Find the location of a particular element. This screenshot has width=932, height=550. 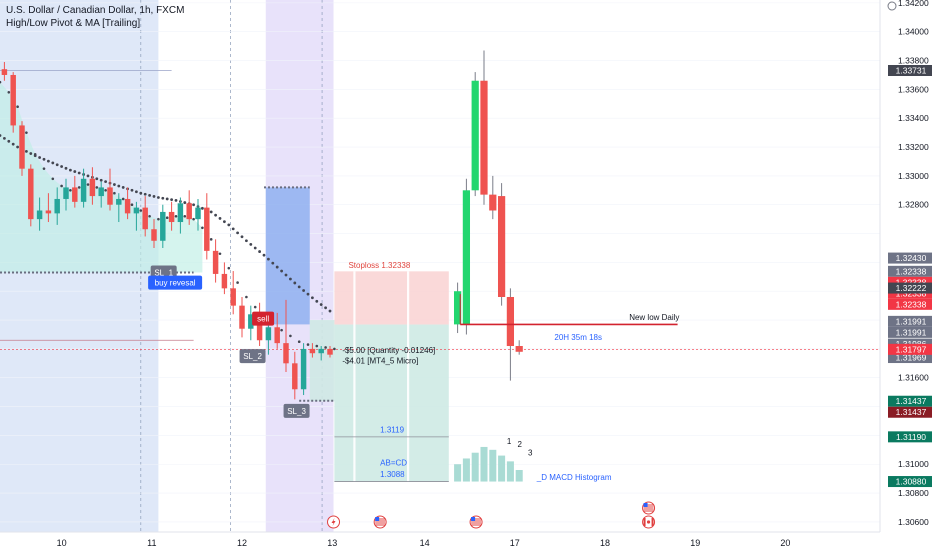

new-low-label: New low Daily is located at coordinates (654, 317).